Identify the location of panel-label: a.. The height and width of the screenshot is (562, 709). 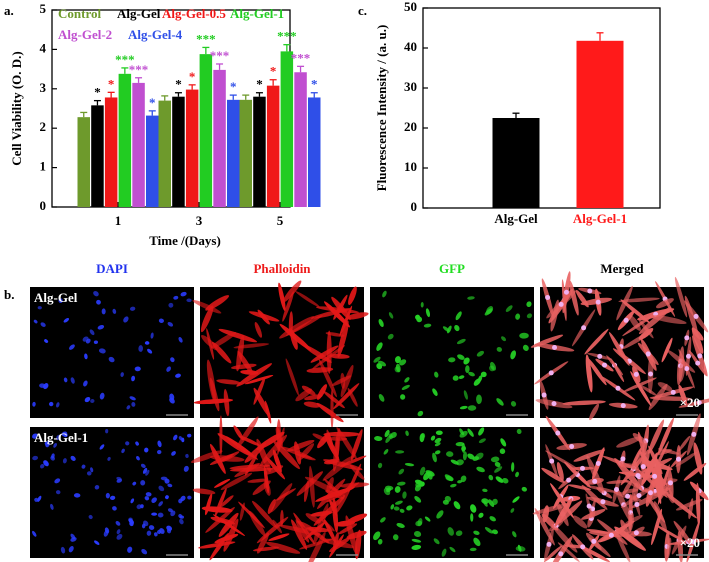
(9, 10).